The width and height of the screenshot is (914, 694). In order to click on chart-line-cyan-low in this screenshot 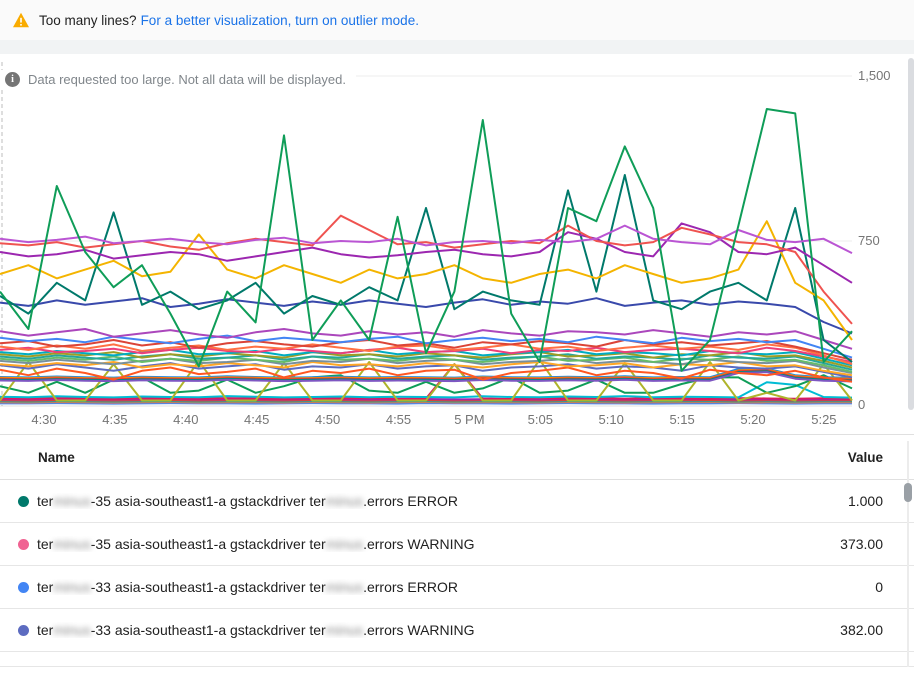, I will do `click(426, 390)`.